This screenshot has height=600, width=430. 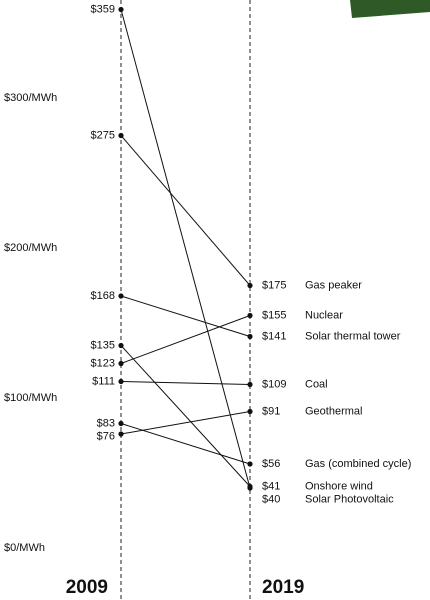 What do you see at coordinates (103, 345) in the screenshot?
I see `value-label: $135` at bounding box center [103, 345].